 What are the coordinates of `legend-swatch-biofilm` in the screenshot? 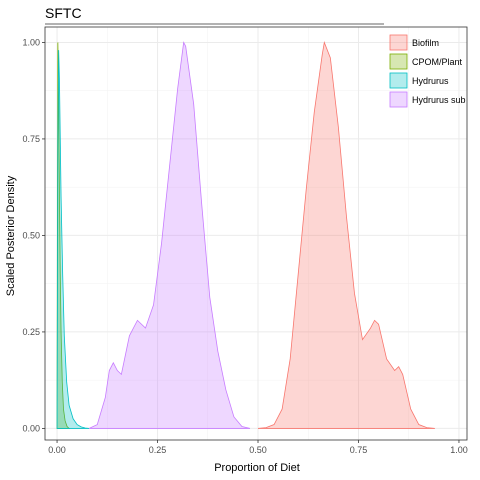 It's located at (398, 42).